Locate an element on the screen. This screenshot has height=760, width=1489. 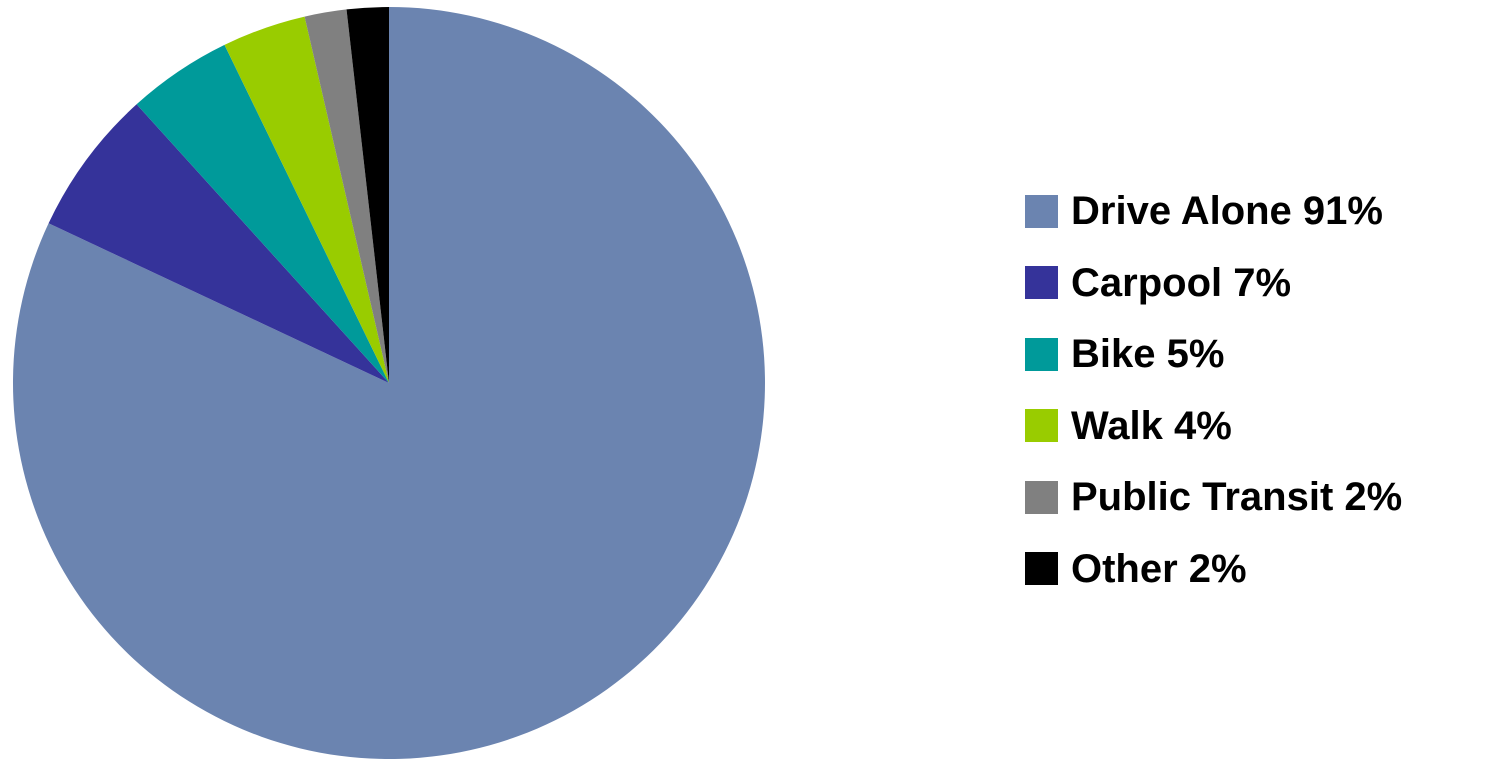
legend-label: Public Transit 2% is located at coordinates (1237, 497).